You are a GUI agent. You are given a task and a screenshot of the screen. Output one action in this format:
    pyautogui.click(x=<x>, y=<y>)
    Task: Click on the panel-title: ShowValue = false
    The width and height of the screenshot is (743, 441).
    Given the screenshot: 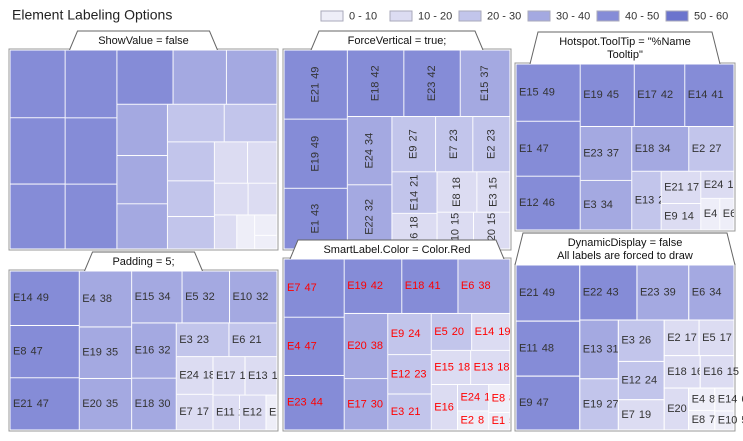 What is the action you would take?
    pyautogui.click(x=143, y=41)
    